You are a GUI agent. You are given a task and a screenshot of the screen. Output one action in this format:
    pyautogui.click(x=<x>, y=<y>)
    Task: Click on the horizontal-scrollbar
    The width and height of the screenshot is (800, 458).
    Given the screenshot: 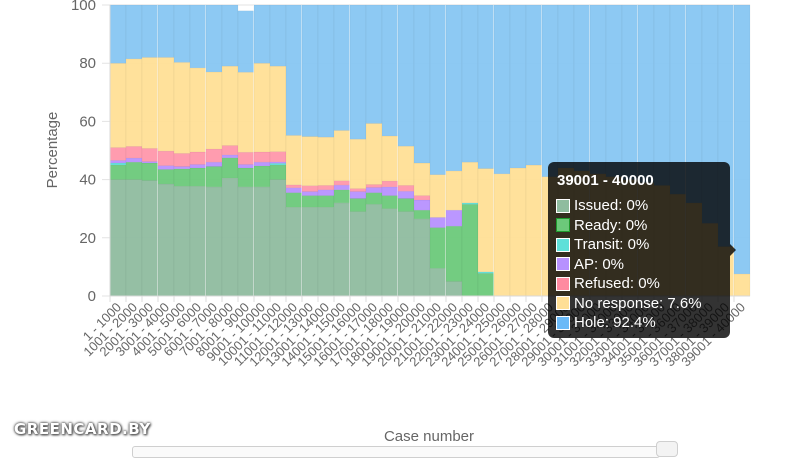 What is the action you would take?
    pyautogui.click(x=396, y=452)
    